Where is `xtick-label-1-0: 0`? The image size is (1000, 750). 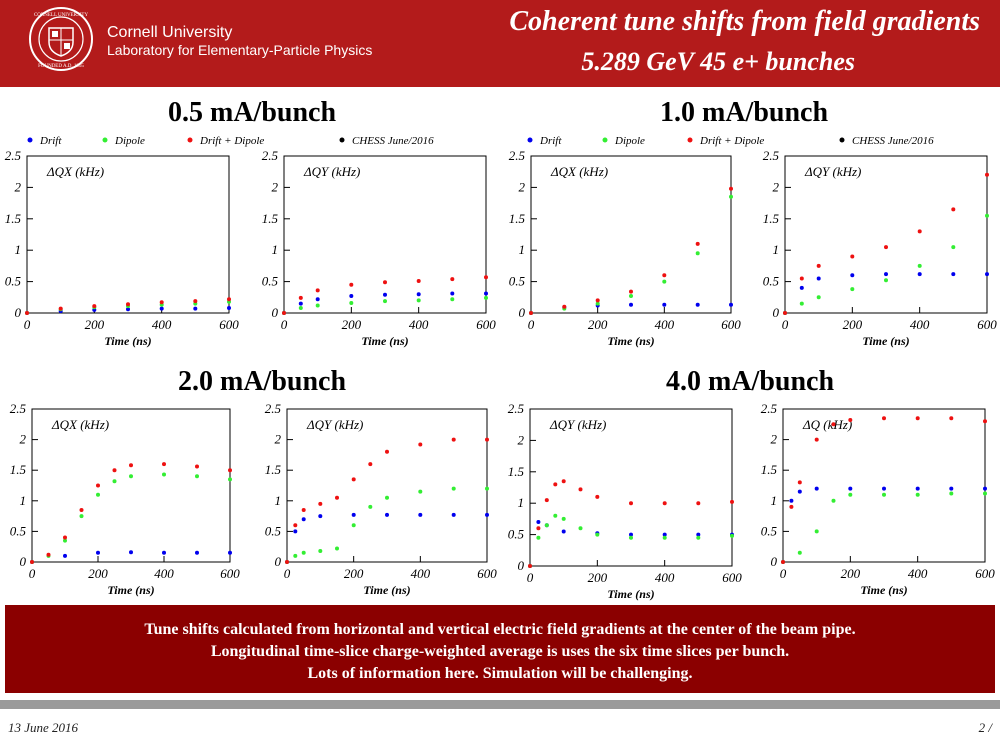 xtick-label-1-0: 0 is located at coordinates (284, 324).